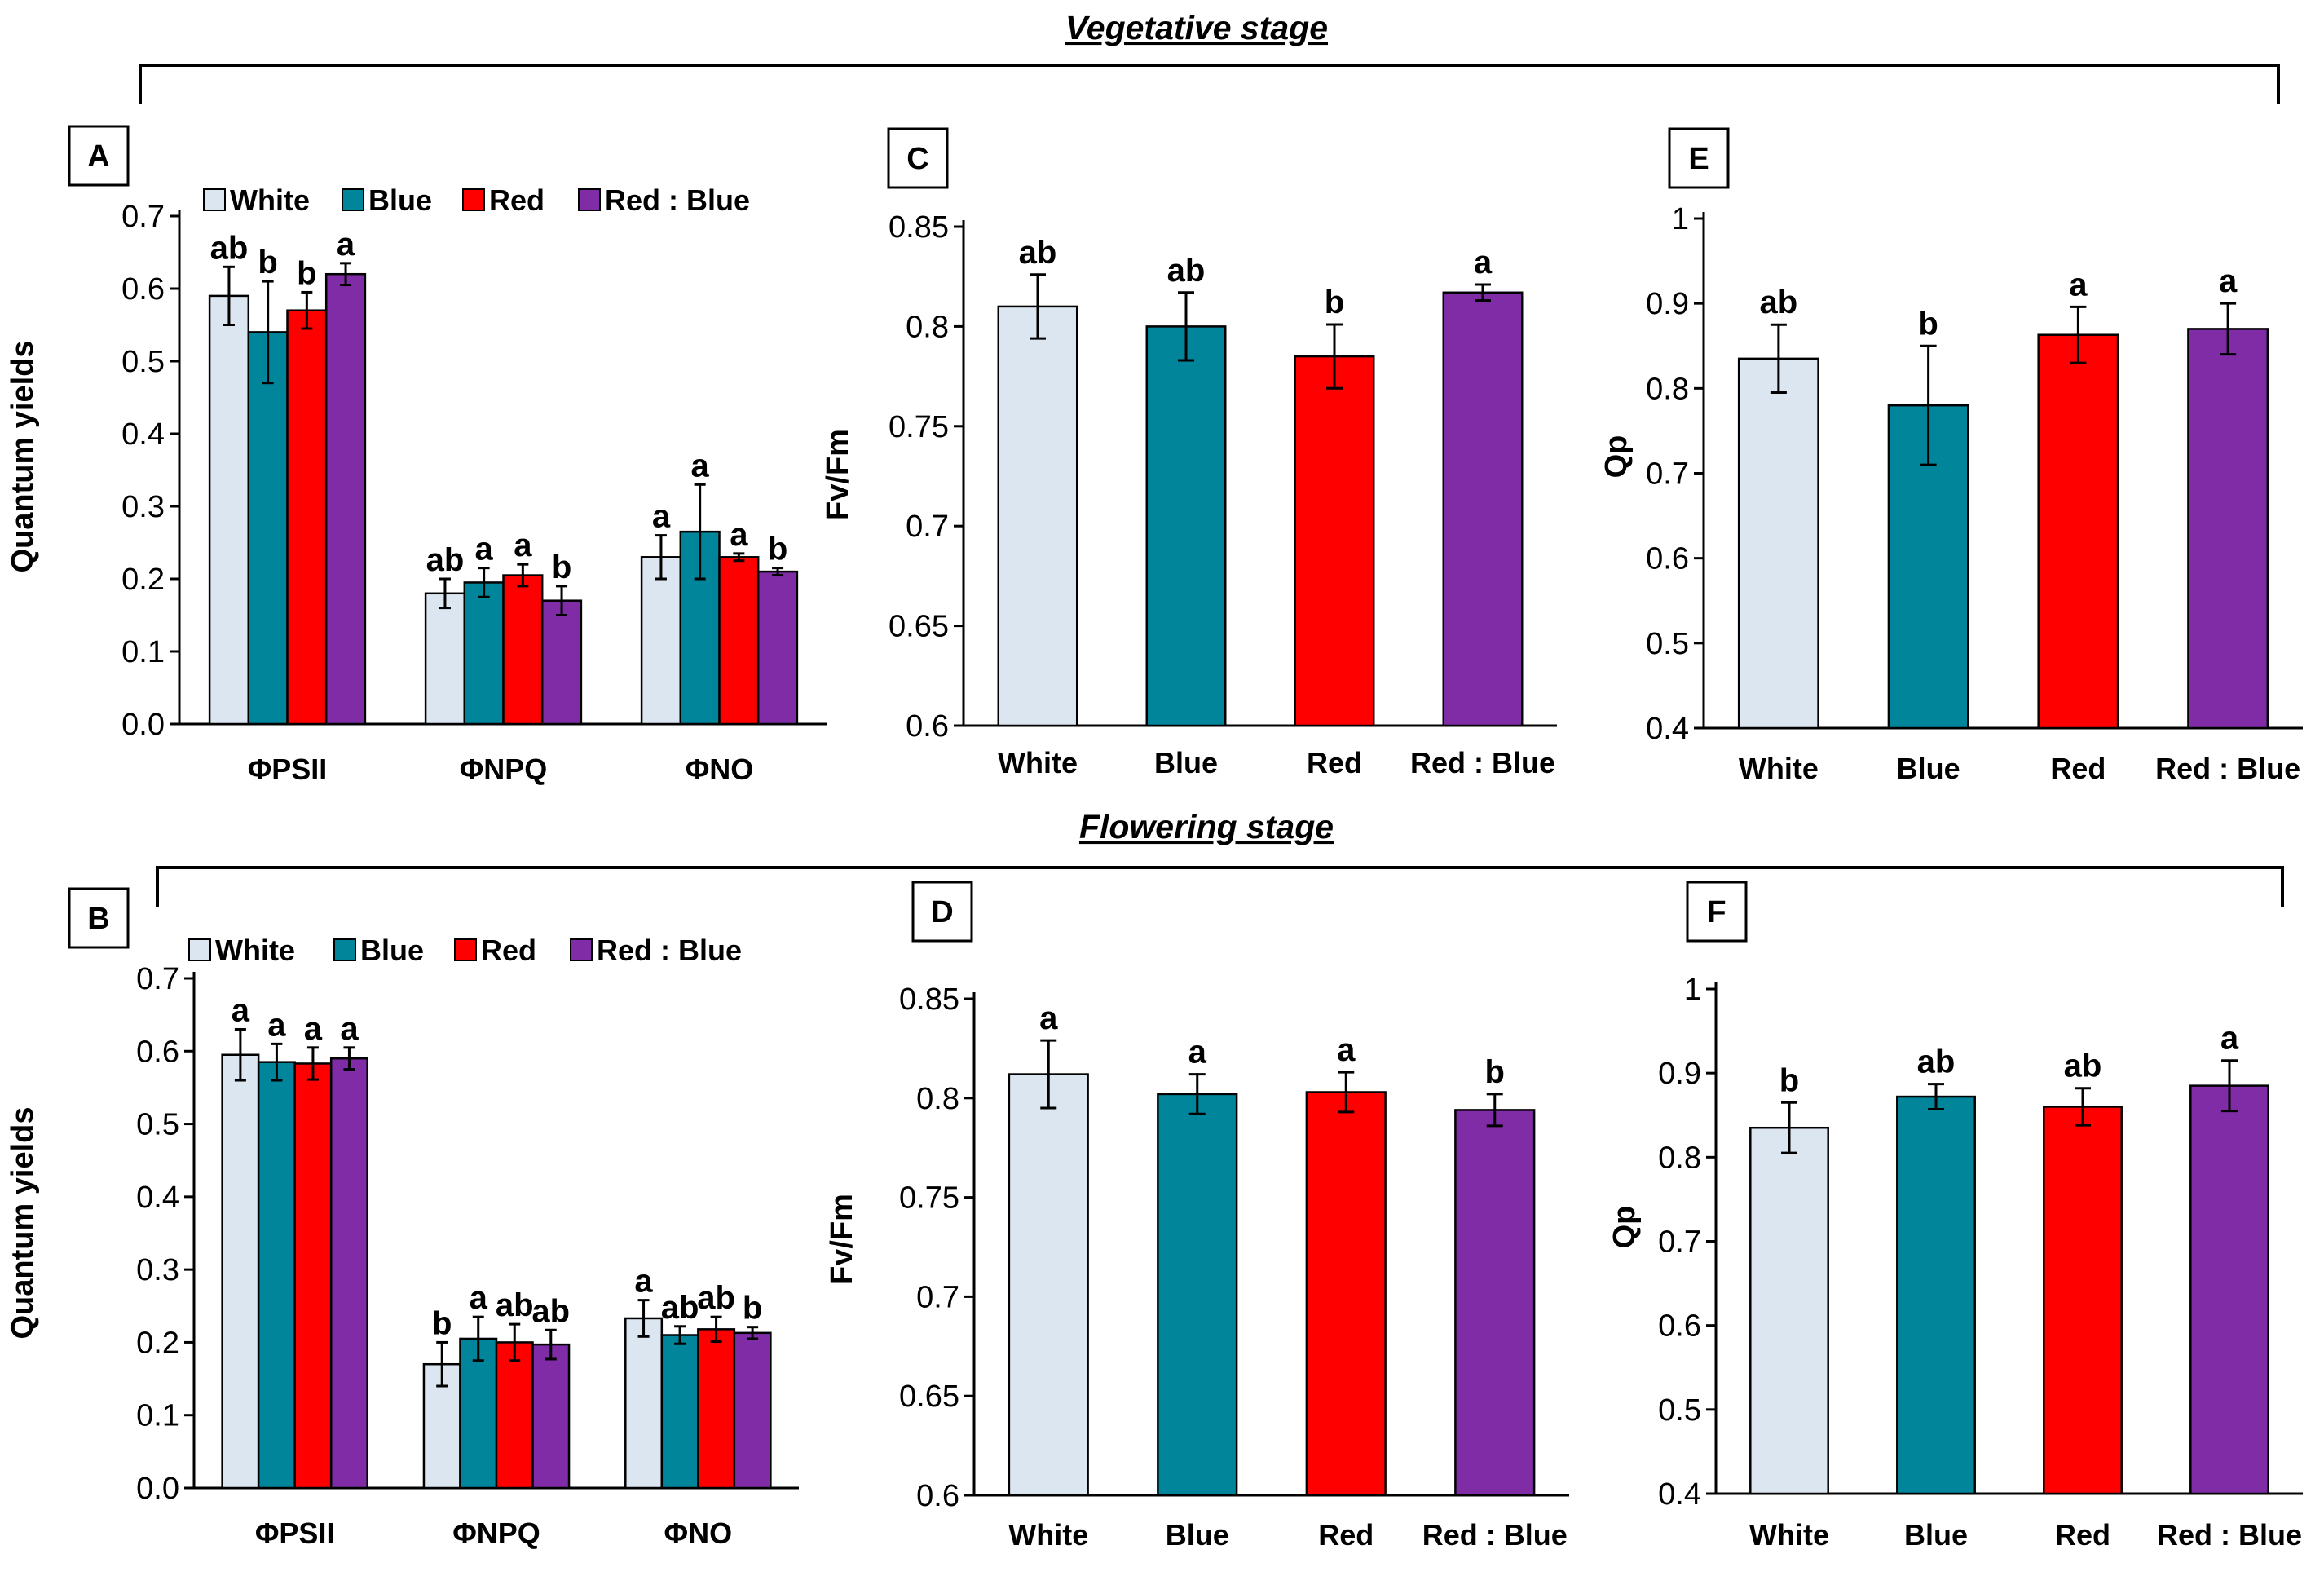 The height and width of the screenshot is (1576, 2324). Describe the element at coordinates (937, 1099) in the screenshot. I see `panel-d-y-tick-label: 0.8` at that location.